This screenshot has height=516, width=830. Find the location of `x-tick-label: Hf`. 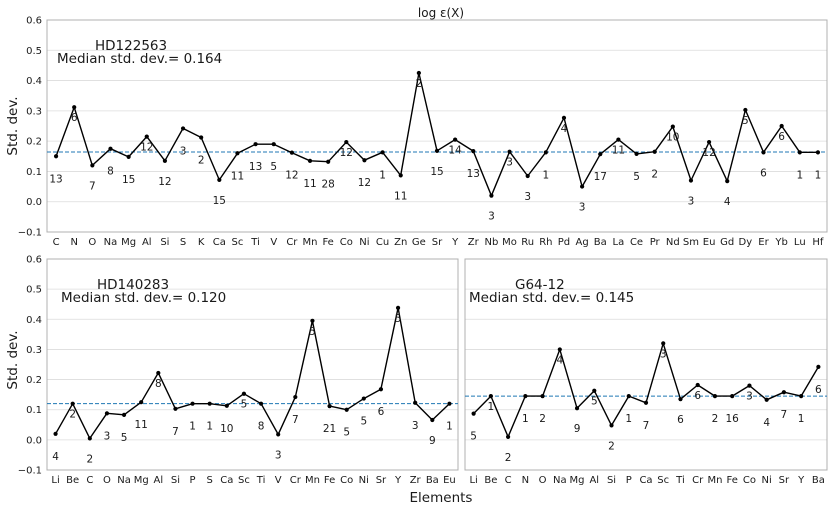

x-tick-label: Hf is located at coordinates (818, 242).